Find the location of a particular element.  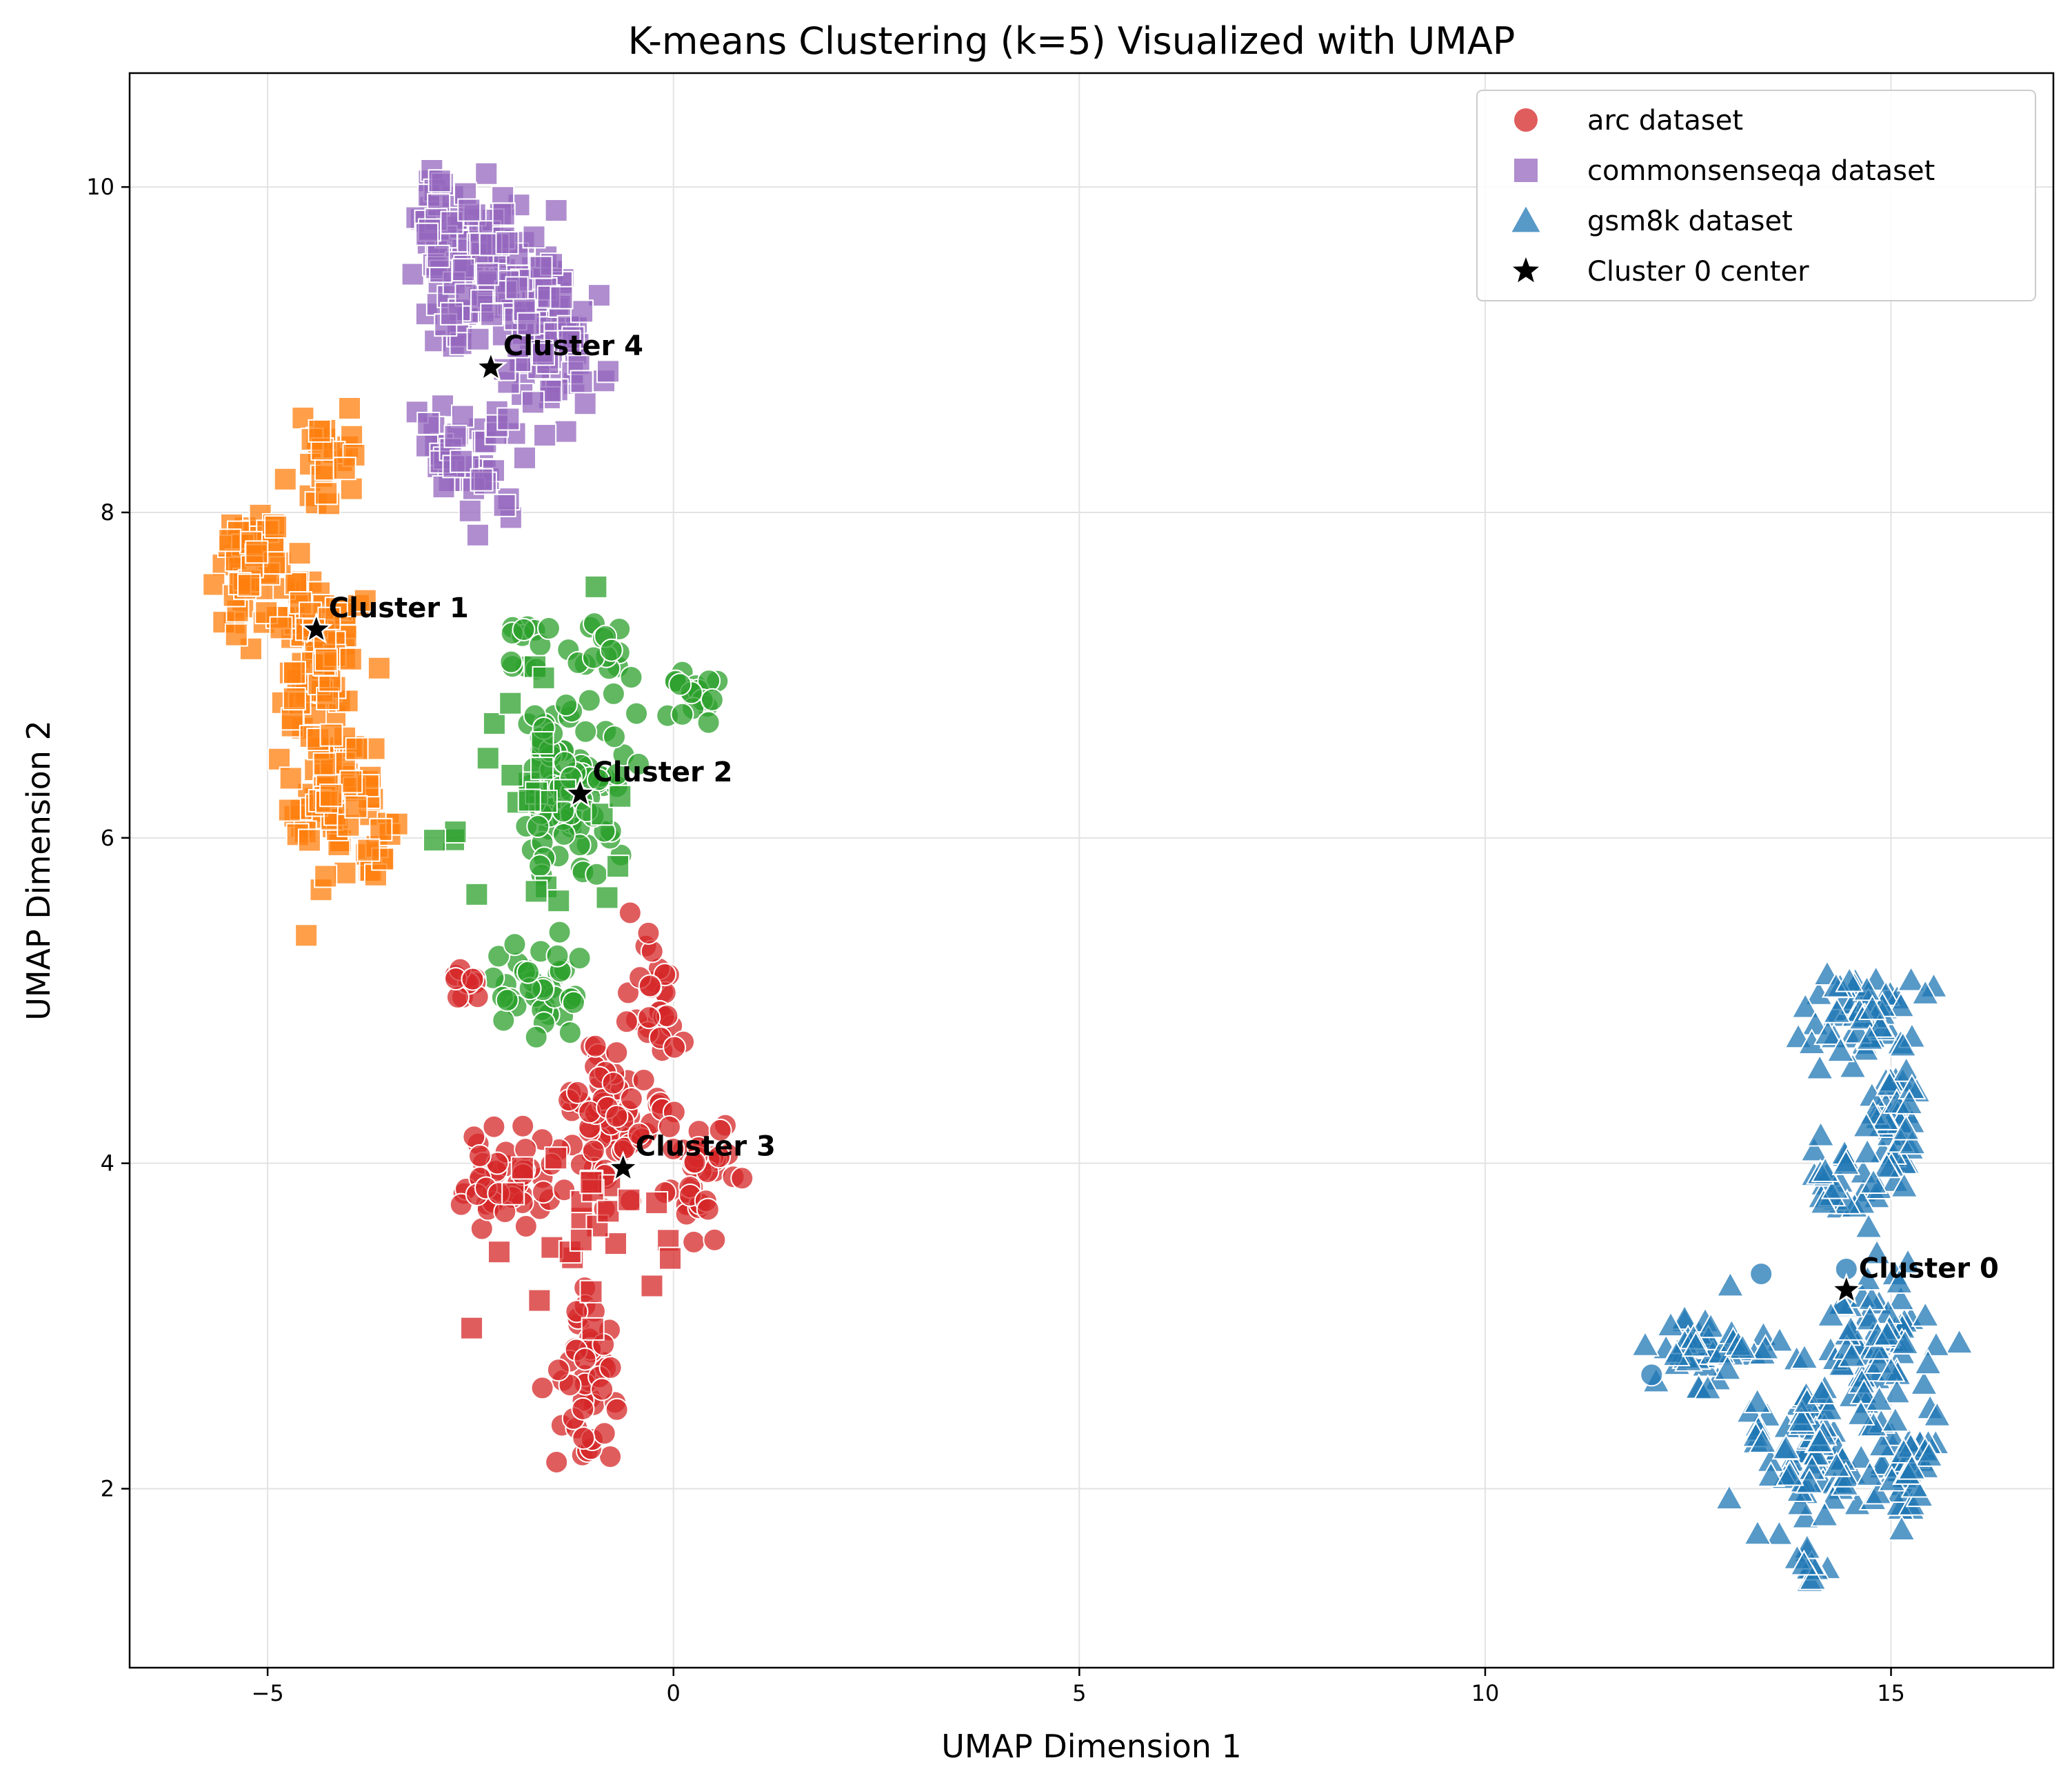

legend-label: commonsenseqa dataset is located at coordinates (1761, 171).